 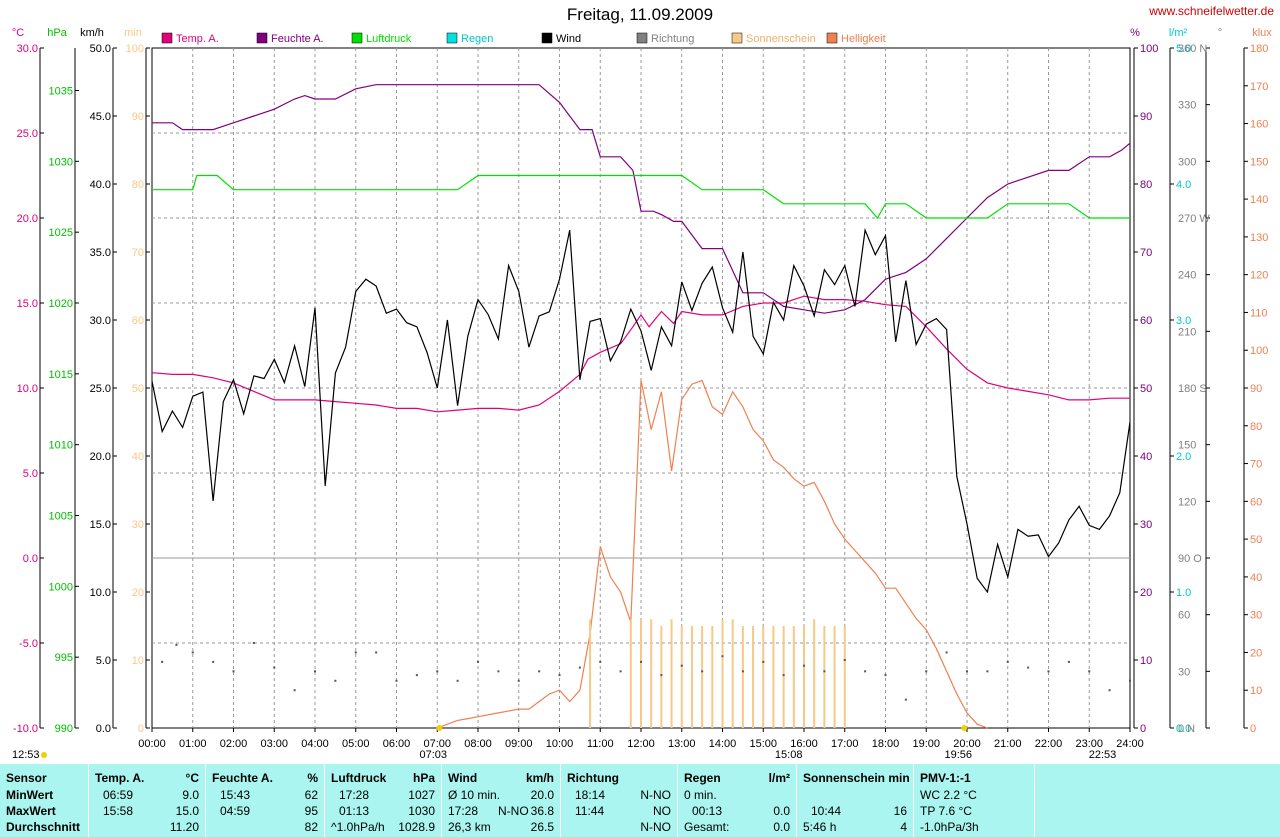 I want to click on stats-row: 5:46 h 4, so click(x=855, y=827).